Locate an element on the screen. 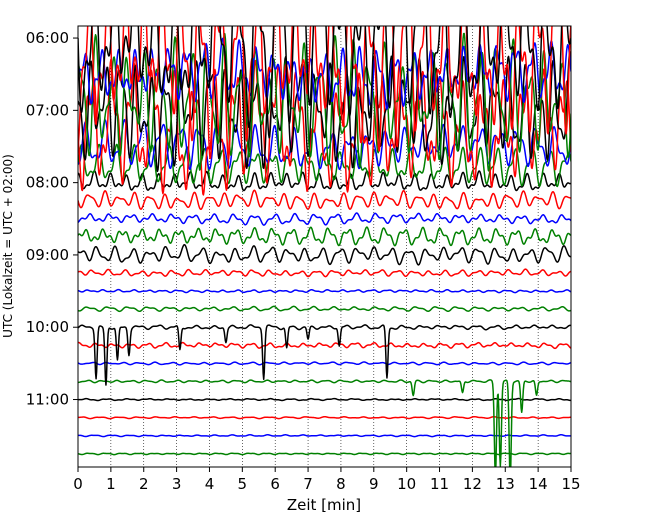 This screenshot has height=520, width=650. x-axis-label: Zeit [min] is located at coordinates (324, 505).